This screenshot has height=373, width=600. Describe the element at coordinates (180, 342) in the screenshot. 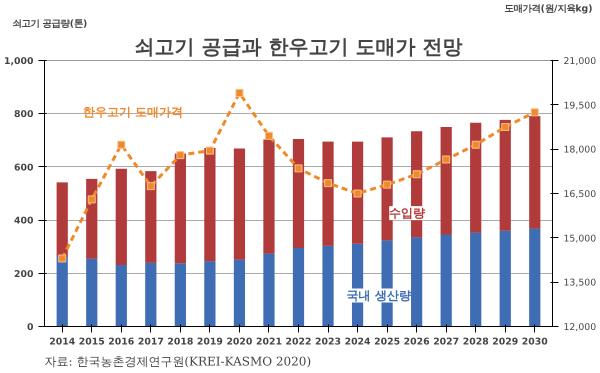

I see `x-tick-label: 2018` at that location.